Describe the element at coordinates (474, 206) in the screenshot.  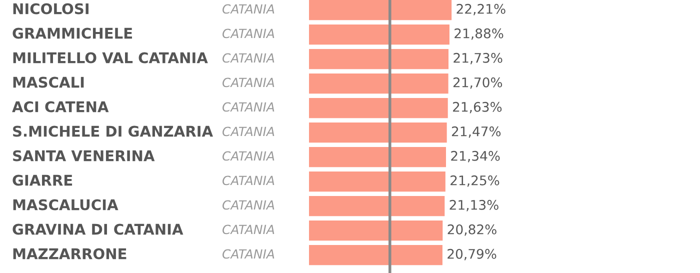
I see `data-label: 21,13%` at that location.